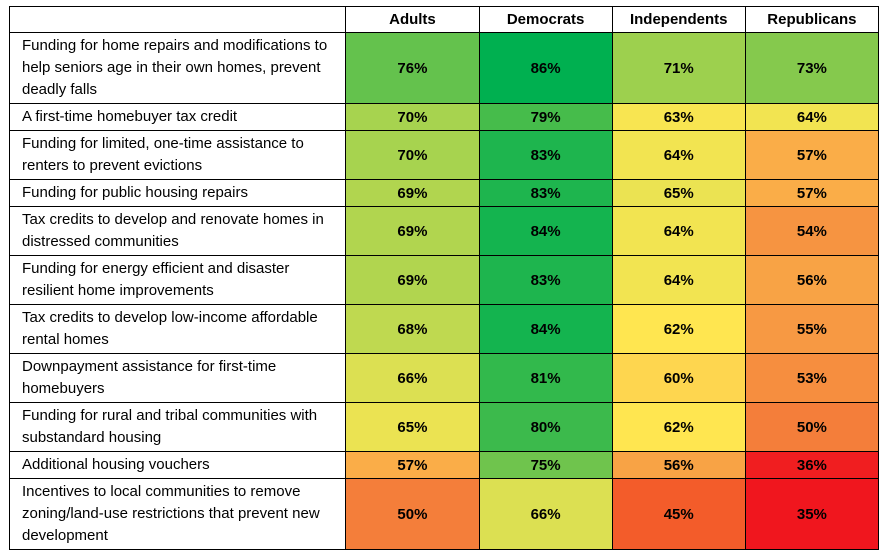 The height and width of the screenshot is (550, 888). Describe the element at coordinates (678, 193) in the screenshot. I see `value-cell-independents: 65%` at that location.